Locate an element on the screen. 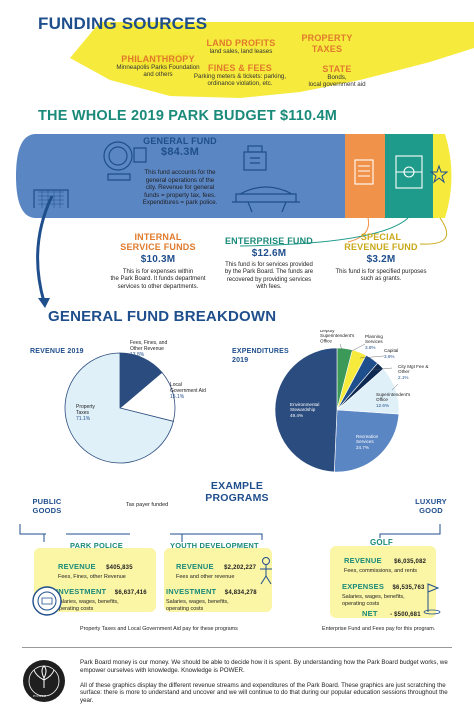 This screenshot has width=474, height=726. land-profits-label: LAND PROFITS is located at coordinates (241, 43).